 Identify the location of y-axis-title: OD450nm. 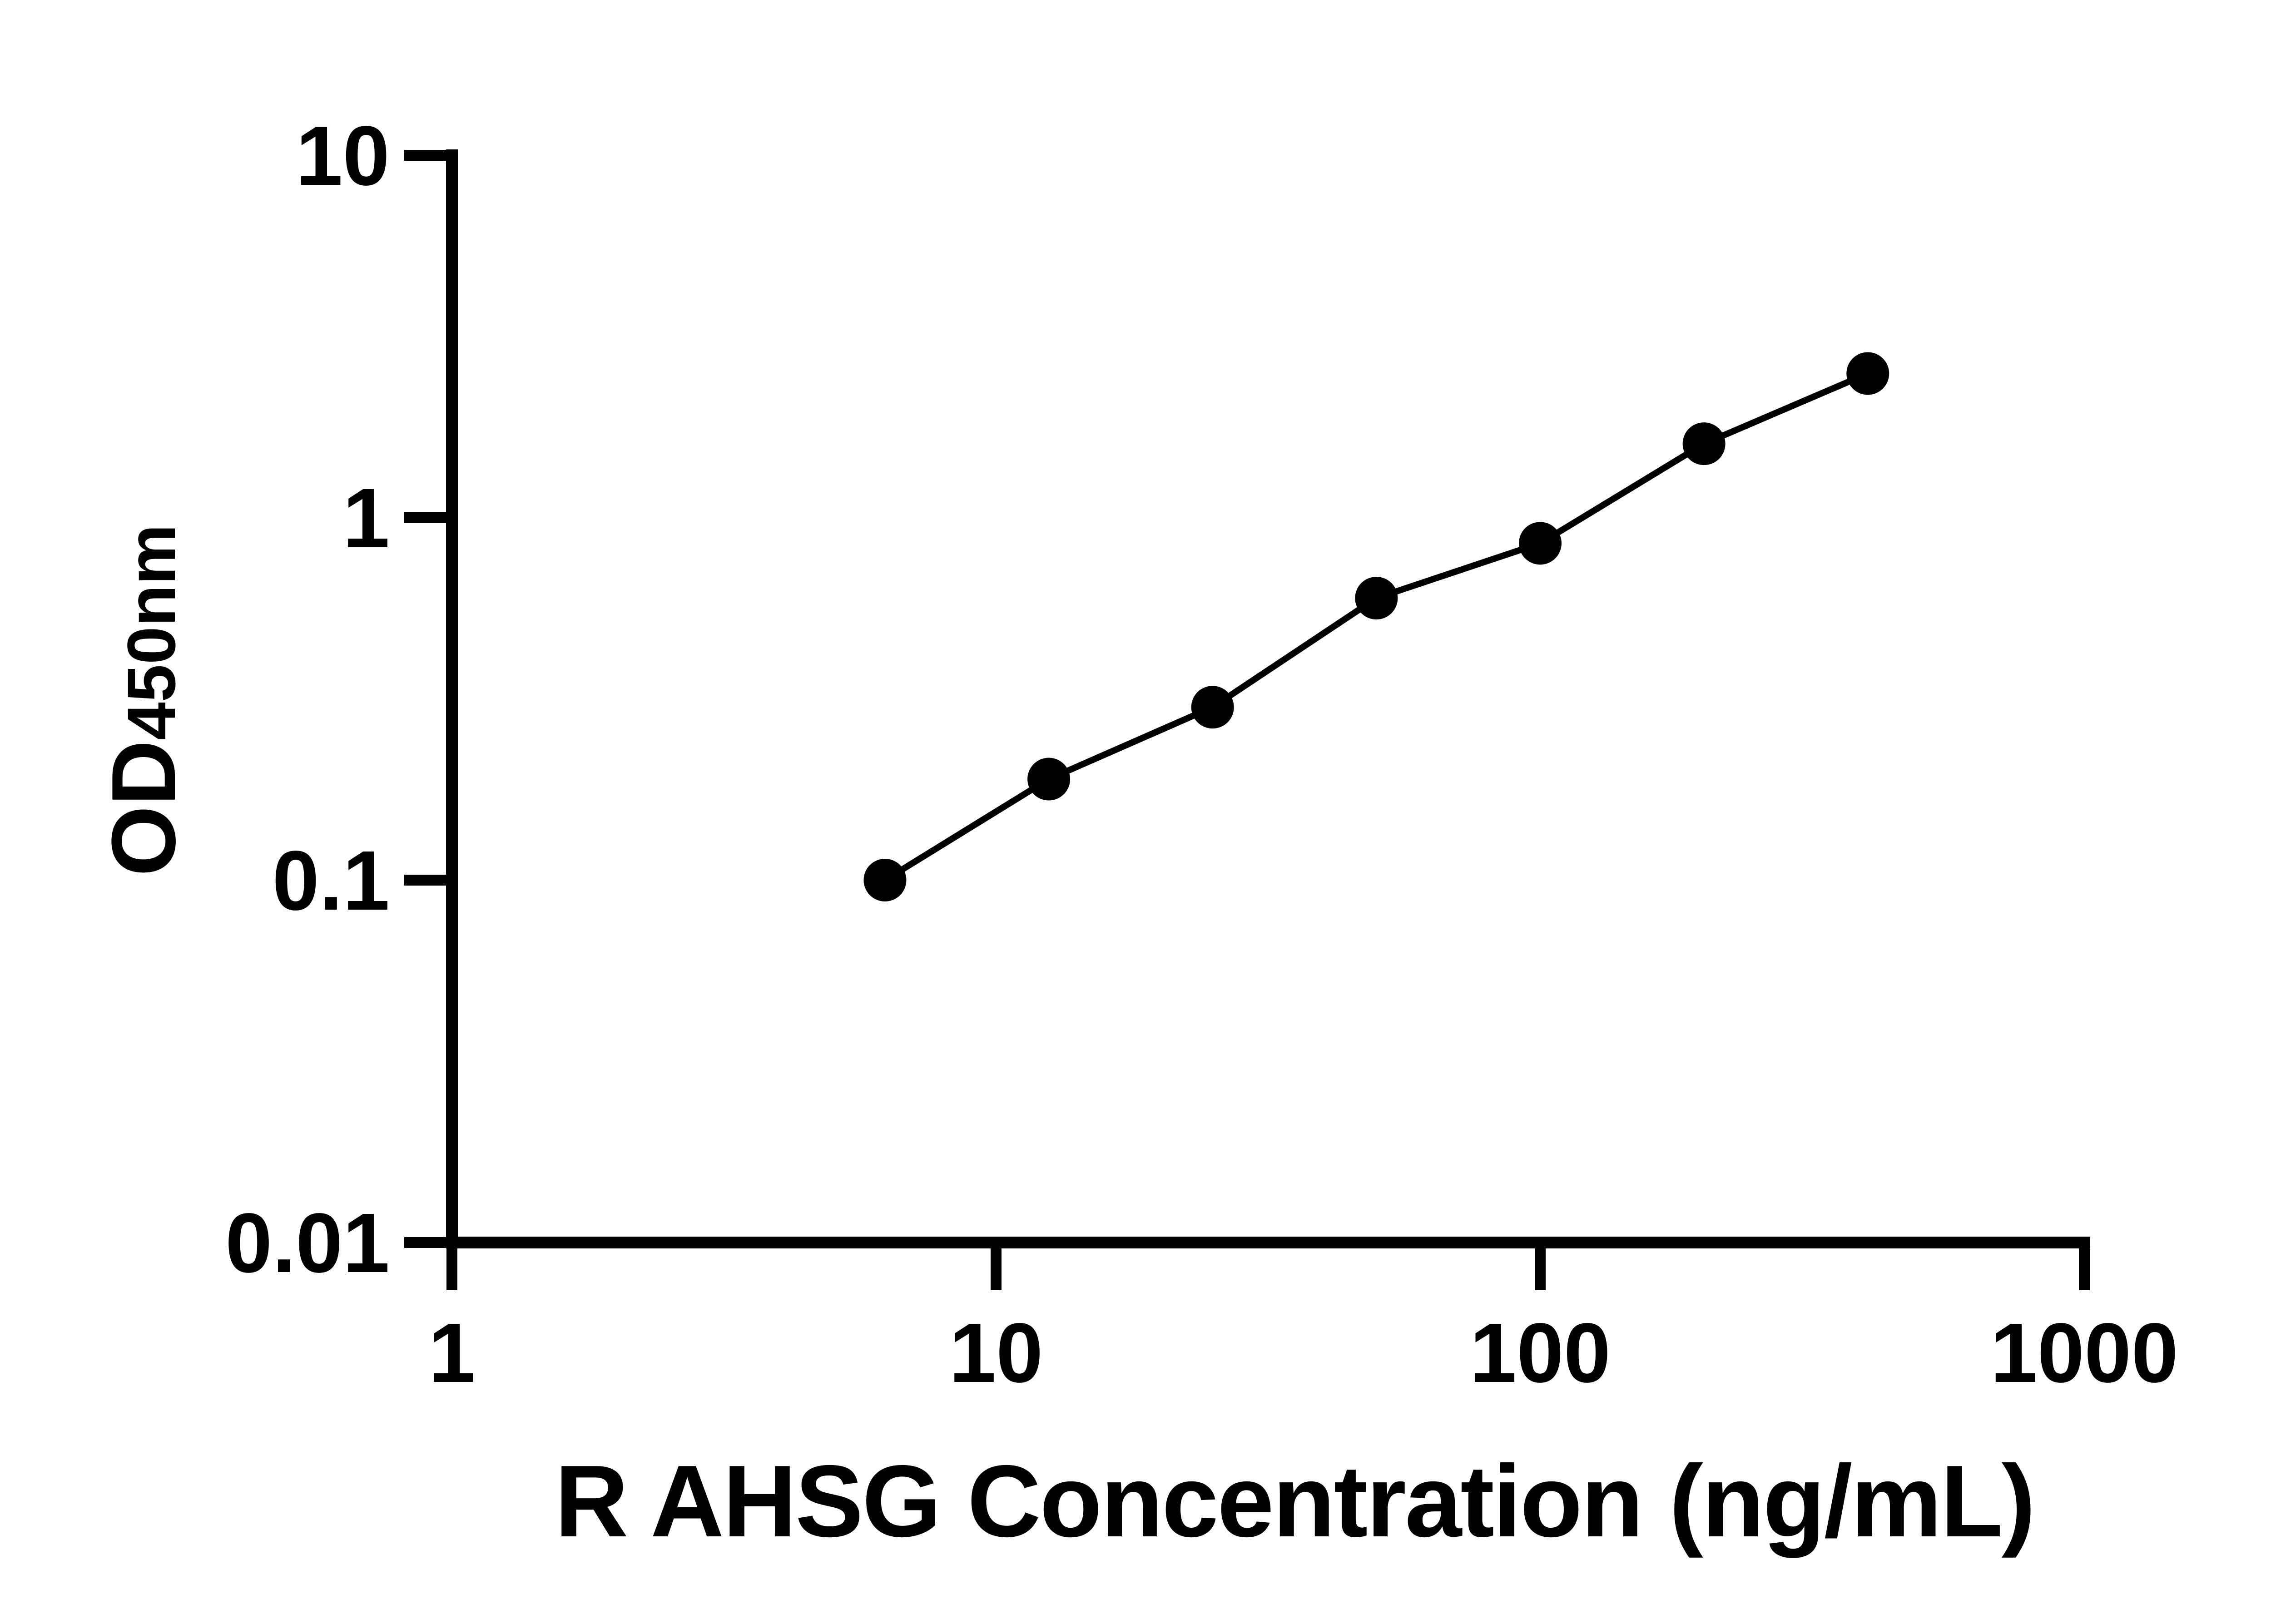
(143, 700).